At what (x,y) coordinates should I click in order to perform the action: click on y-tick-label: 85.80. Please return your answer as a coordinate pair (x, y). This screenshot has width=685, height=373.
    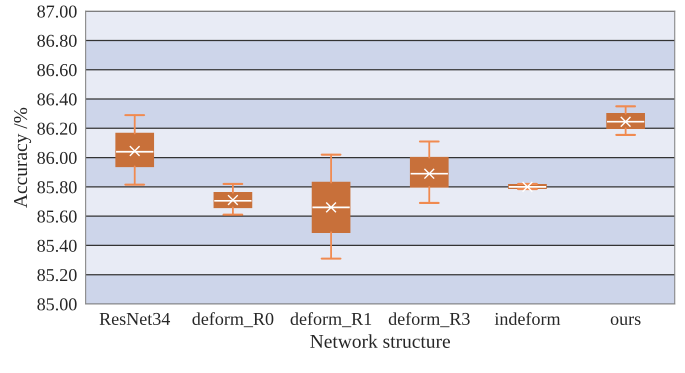
    Looking at the image, I should click on (57, 187).